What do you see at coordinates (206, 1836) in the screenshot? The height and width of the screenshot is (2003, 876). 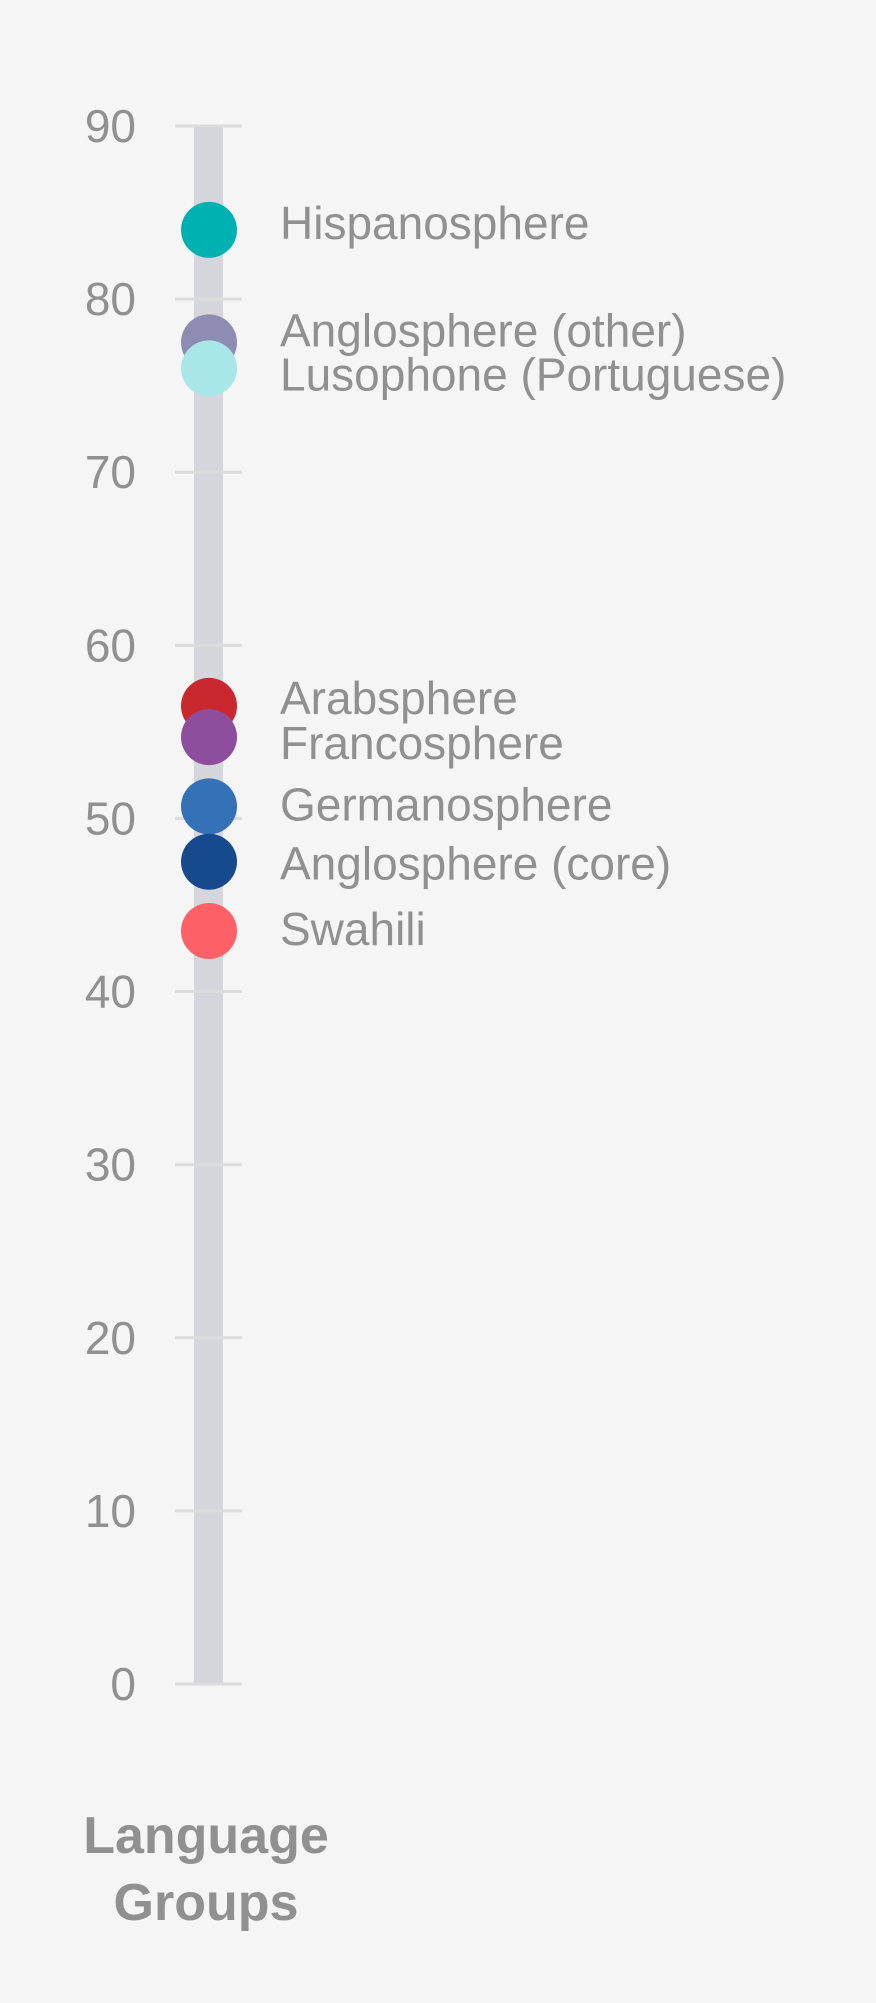 I see `category-label-line-1: Language` at bounding box center [206, 1836].